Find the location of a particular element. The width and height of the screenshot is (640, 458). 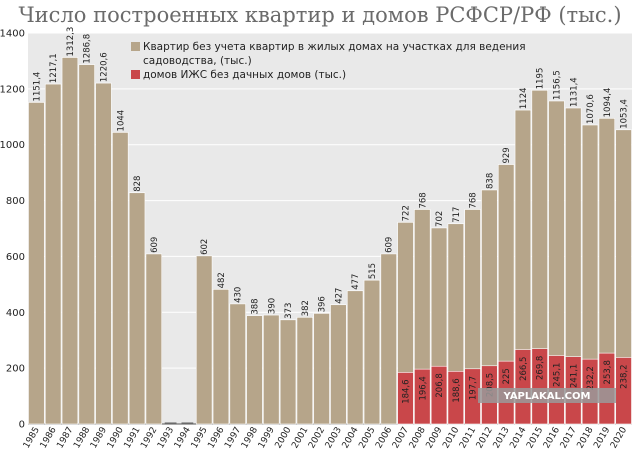

value-label-izhs: 269,8 is located at coordinates (541, 368).